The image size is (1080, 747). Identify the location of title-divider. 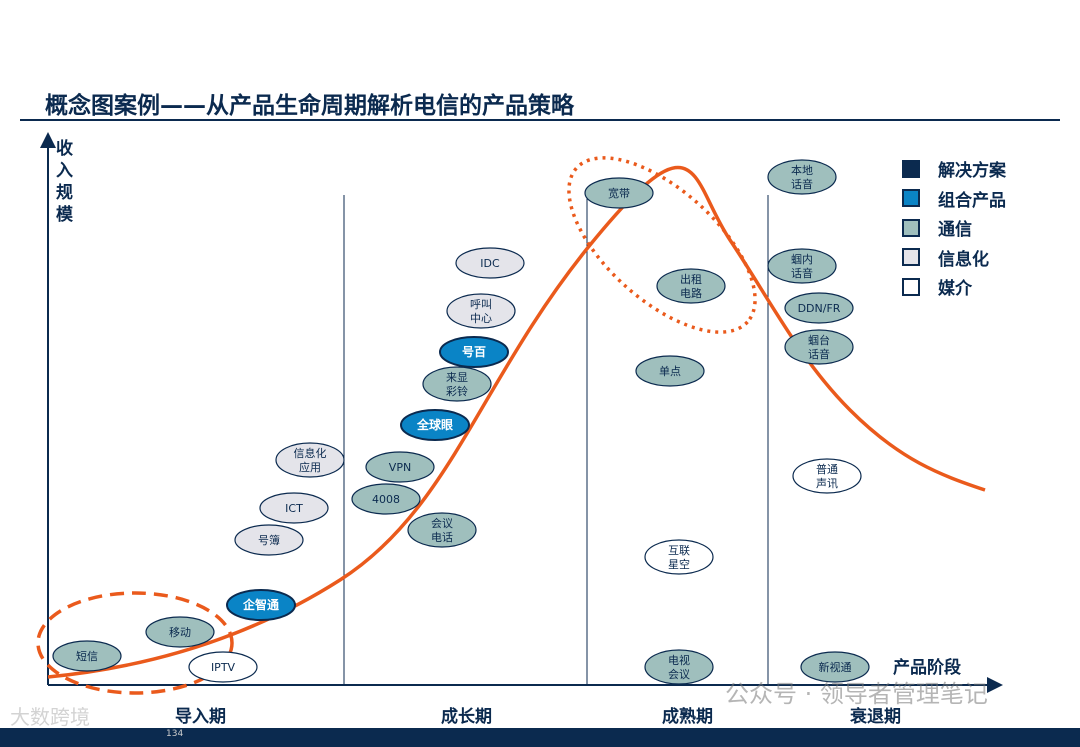
(540, 120).